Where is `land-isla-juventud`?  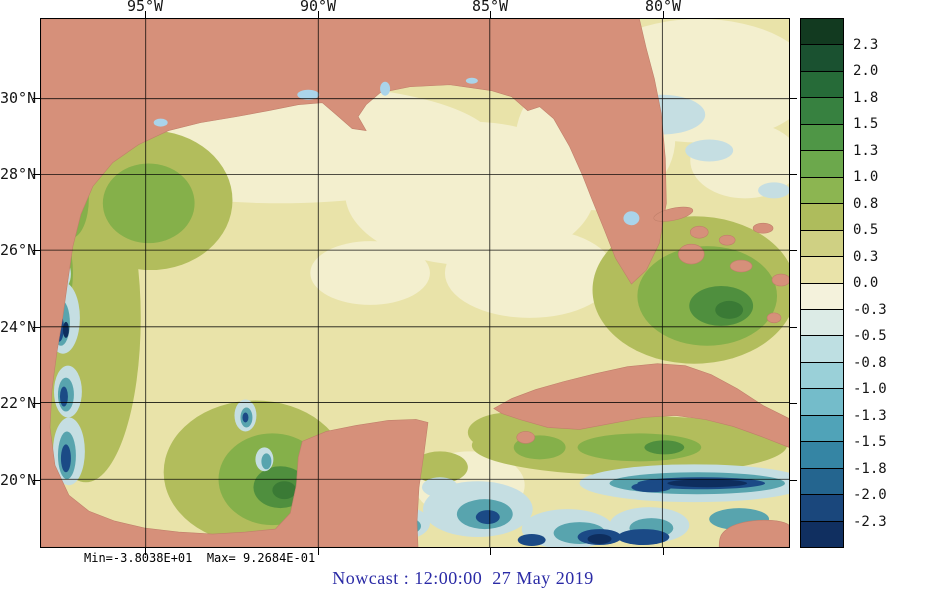 land-isla-juventud is located at coordinates (525, 437).